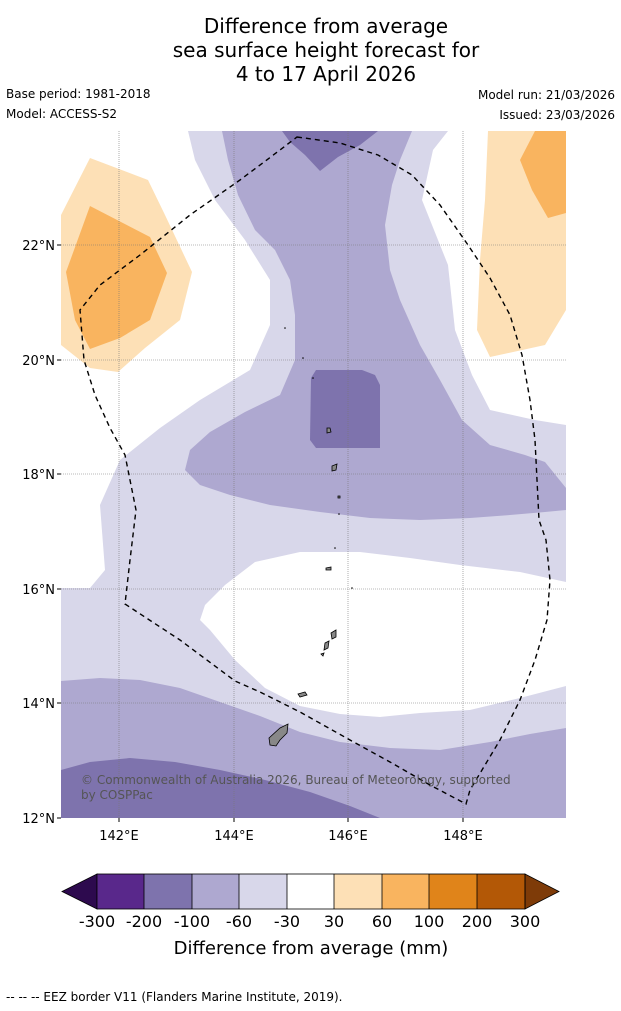  Describe the element at coordinates (38, 361) in the screenshot. I see `lat-tick-label: 20°N` at that location.